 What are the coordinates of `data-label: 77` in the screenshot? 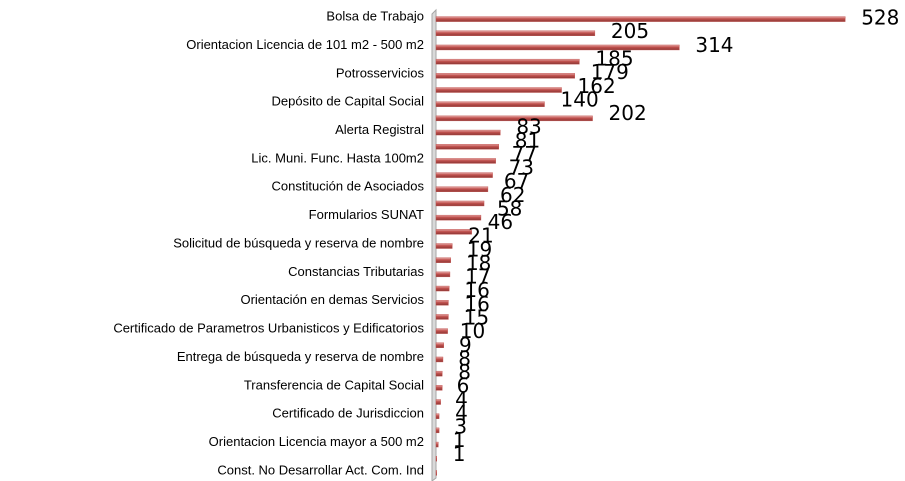 It's located at (524, 154).